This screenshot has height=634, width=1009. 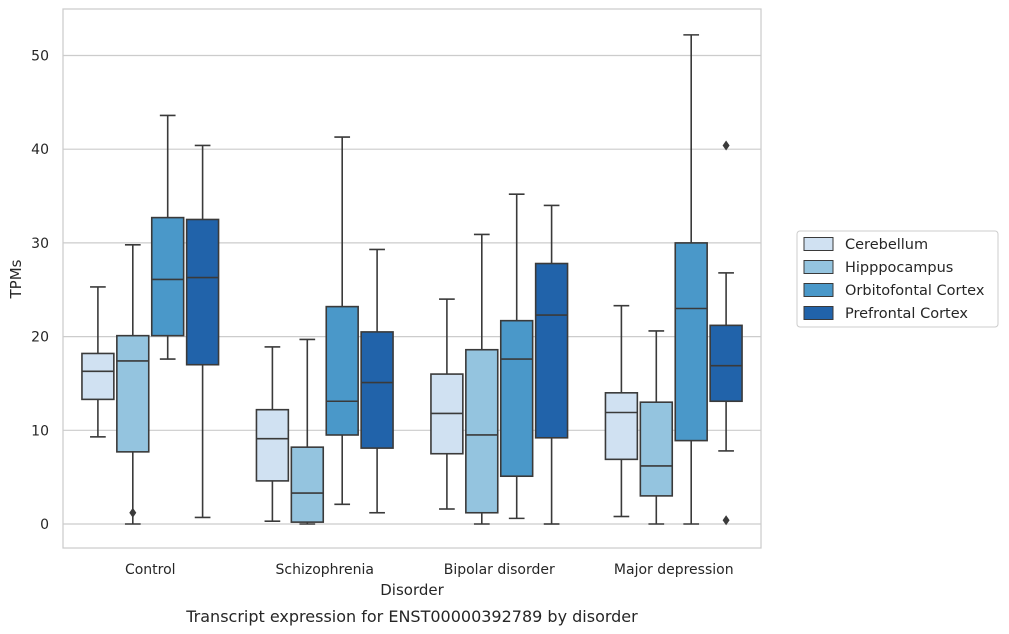 What do you see at coordinates (40, 57) in the screenshot?
I see `y-tick-label: 50` at bounding box center [40, 57].